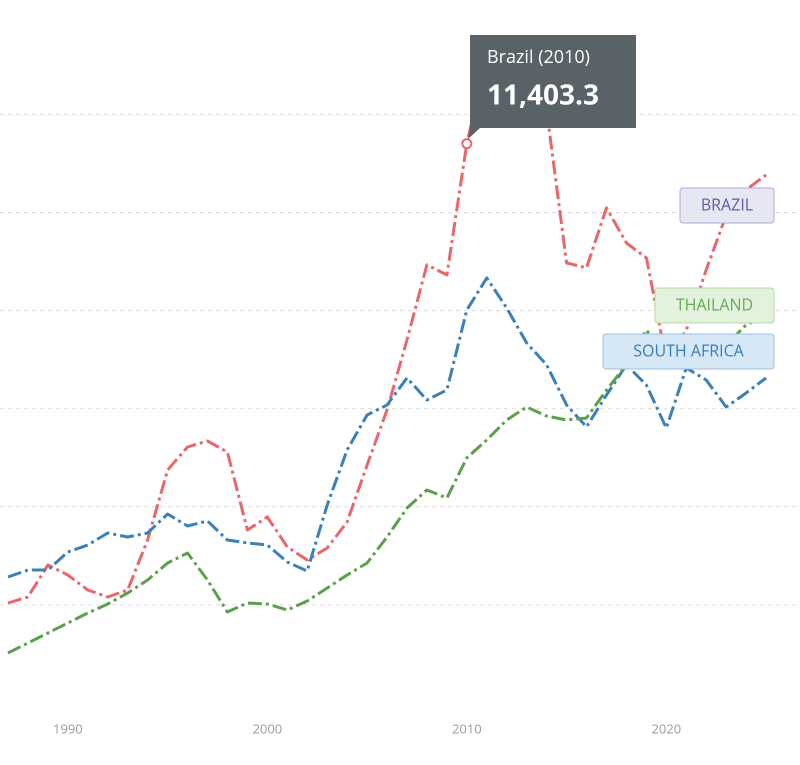  What do you see at coordinates (467, 144) in the screenshot?
I see `hover-point` at bounding box center [467, 144].